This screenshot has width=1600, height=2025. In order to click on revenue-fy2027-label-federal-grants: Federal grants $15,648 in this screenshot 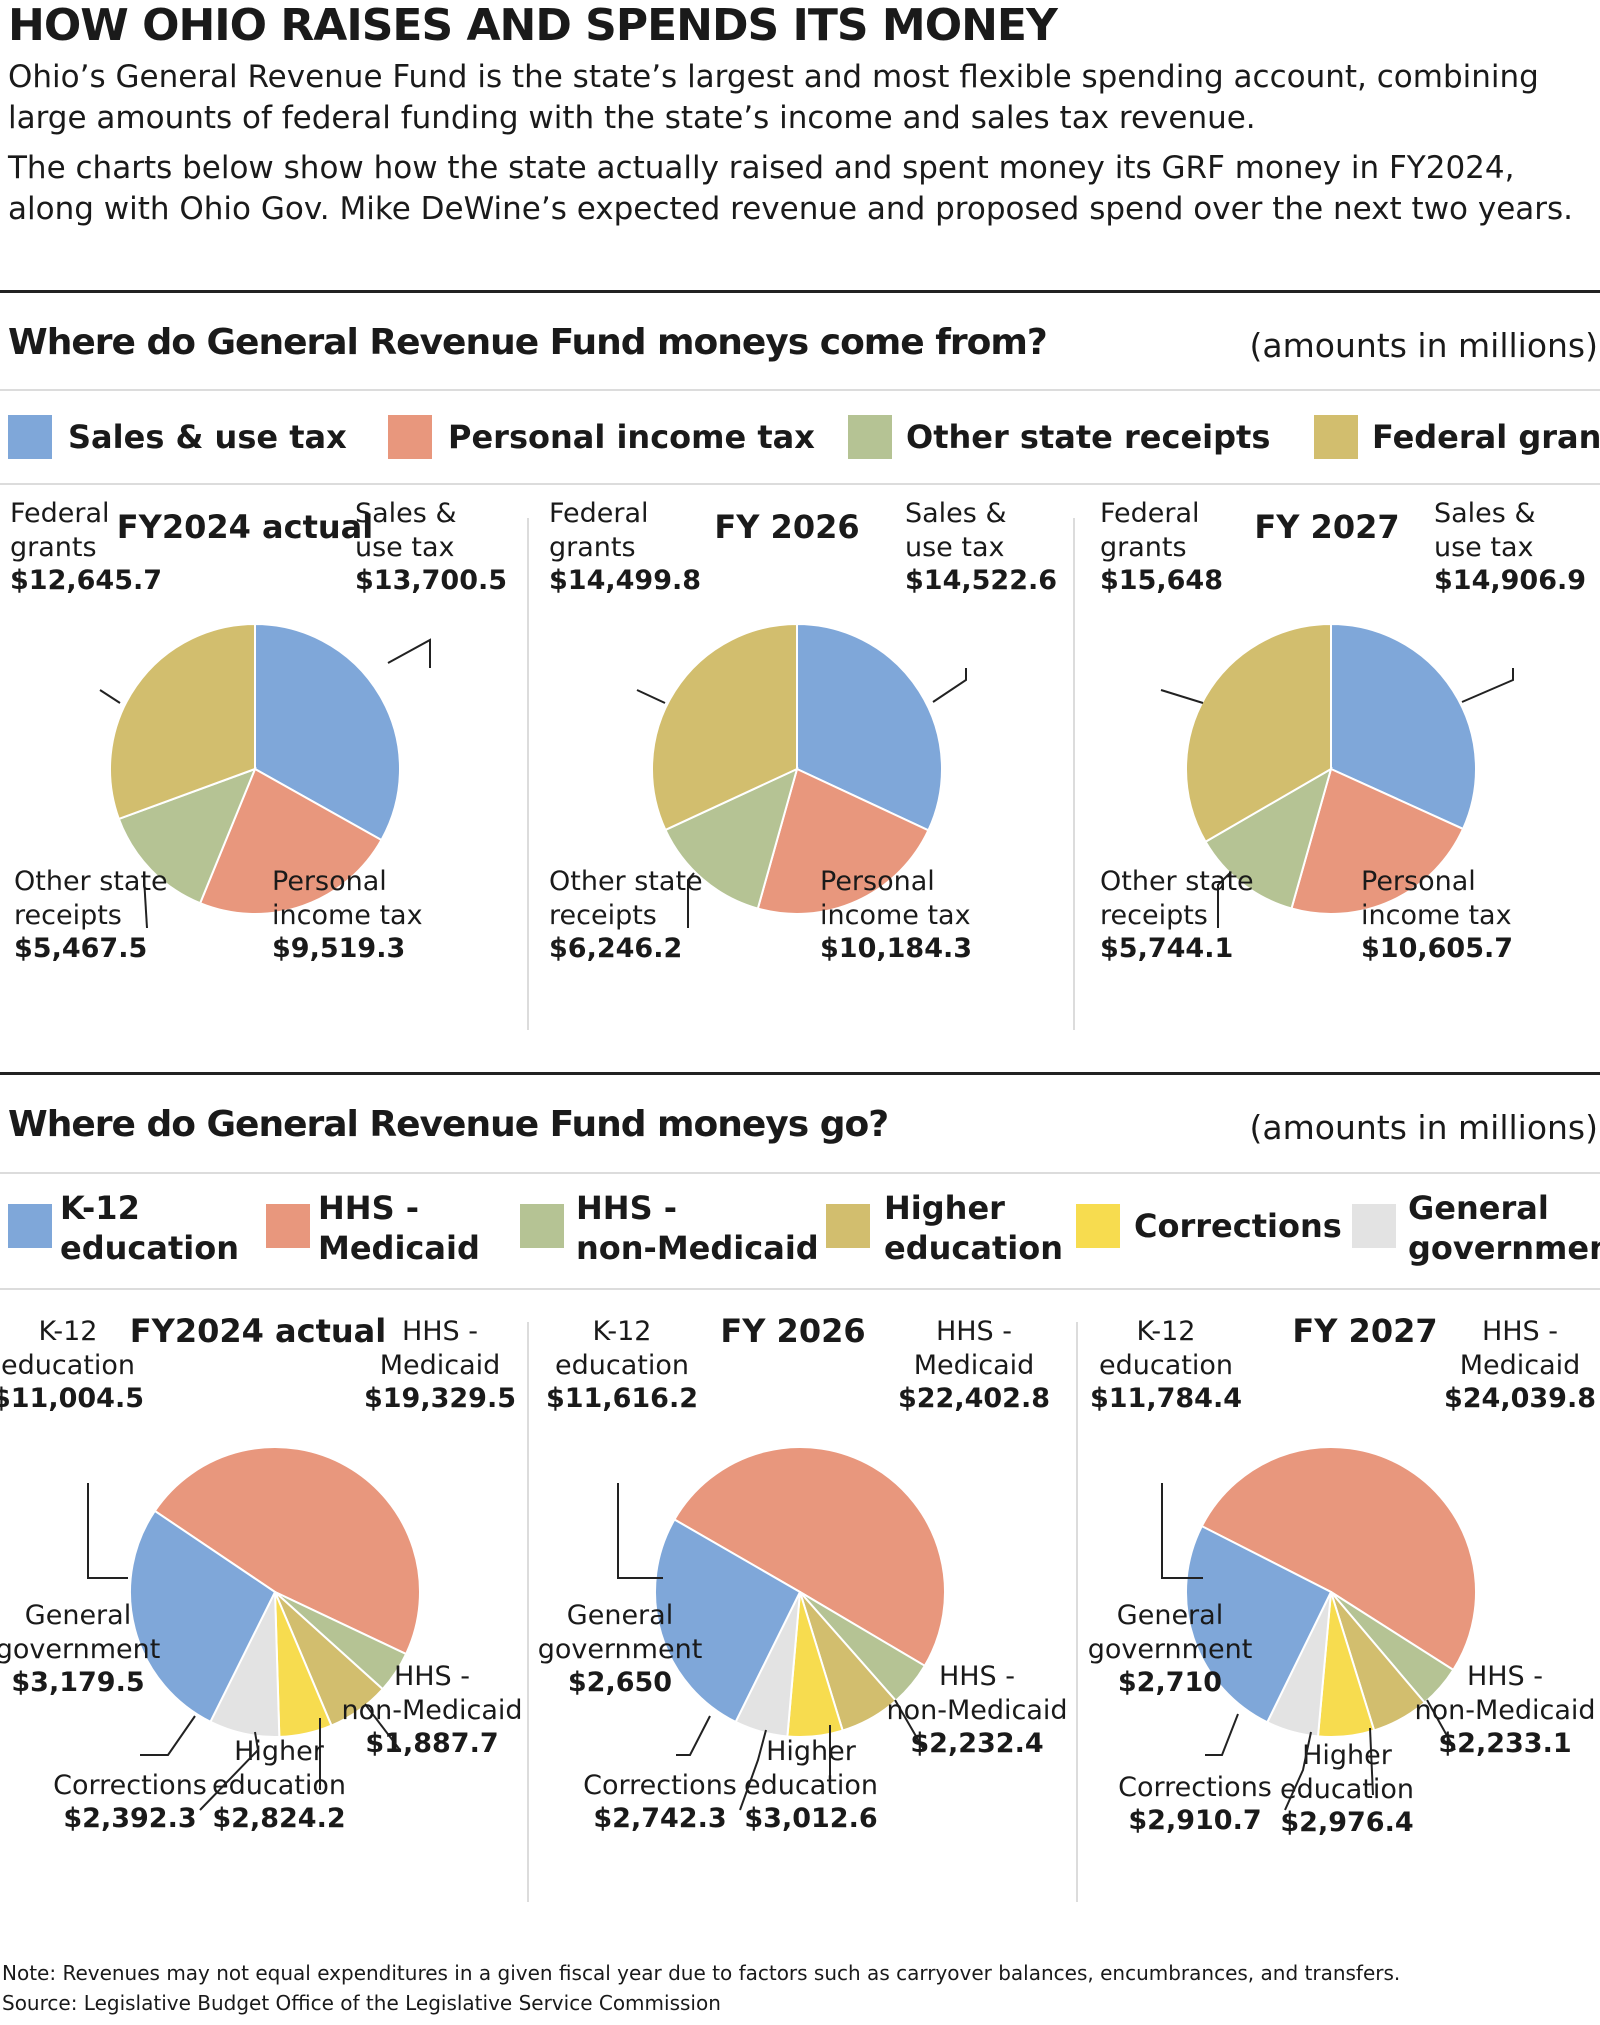, I will do `click(1161, 547)`.